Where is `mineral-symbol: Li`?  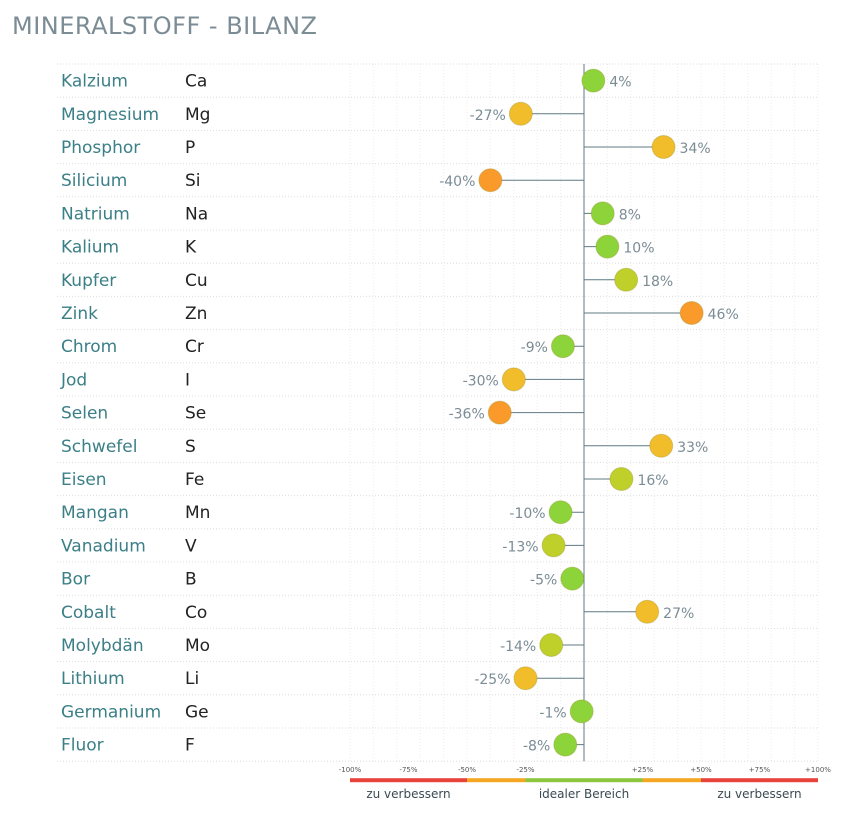 mineral-symbol: Li is located at coordinates (192, 679).